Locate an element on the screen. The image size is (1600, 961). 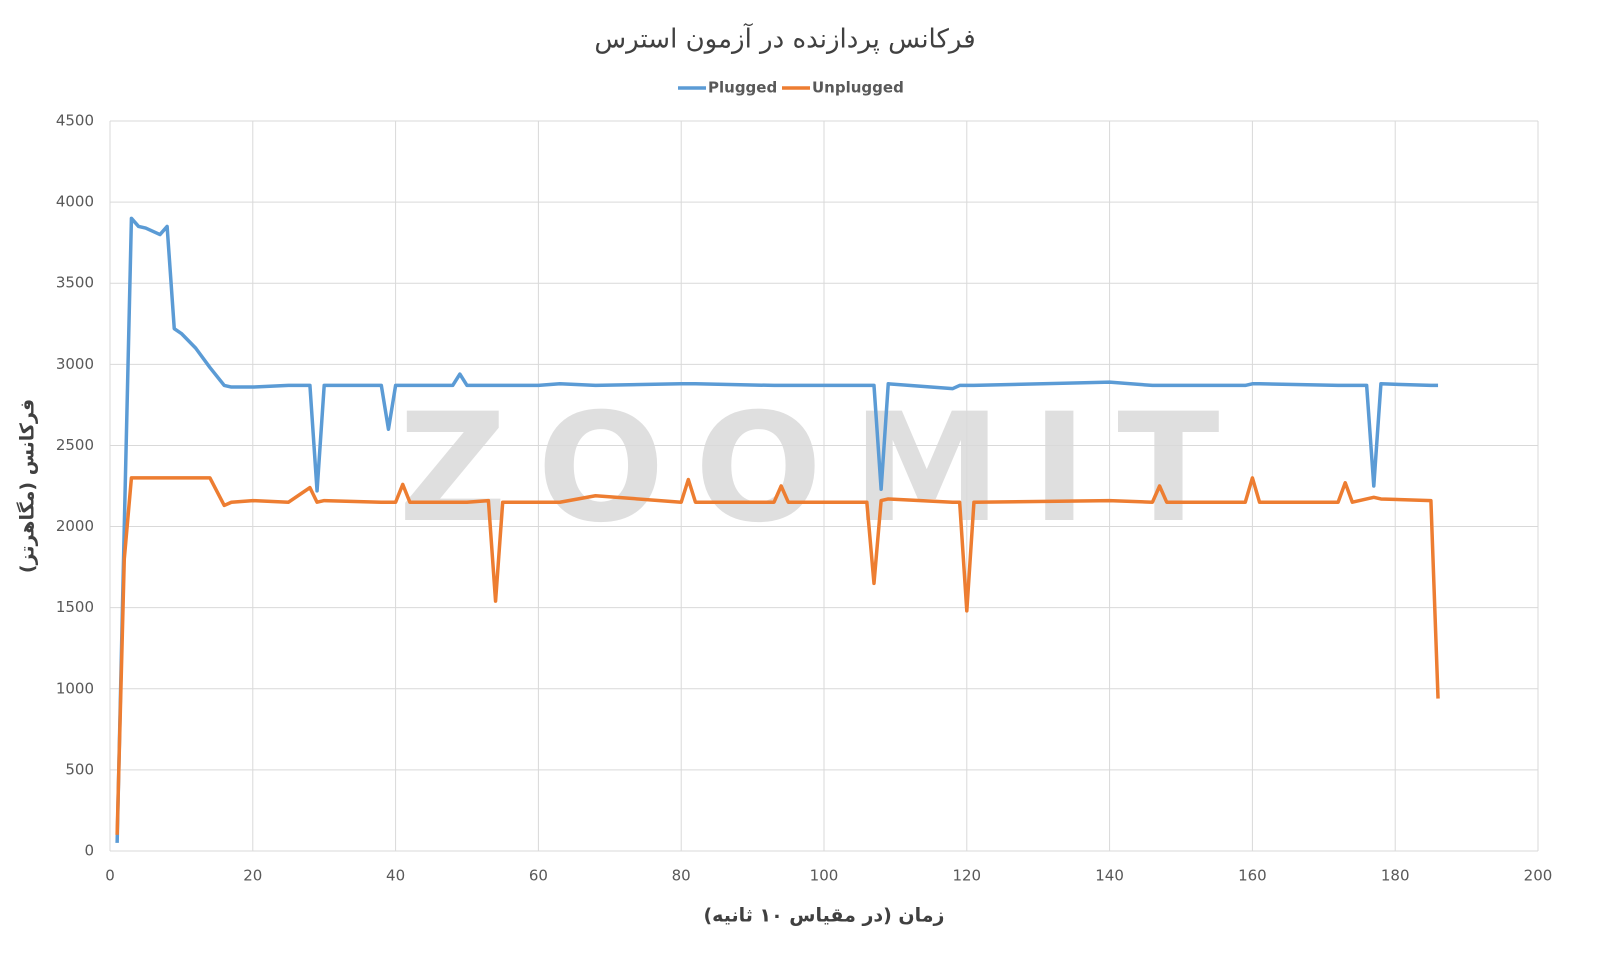
x-tick-label: 180 is located at coordinates (1395, 876).